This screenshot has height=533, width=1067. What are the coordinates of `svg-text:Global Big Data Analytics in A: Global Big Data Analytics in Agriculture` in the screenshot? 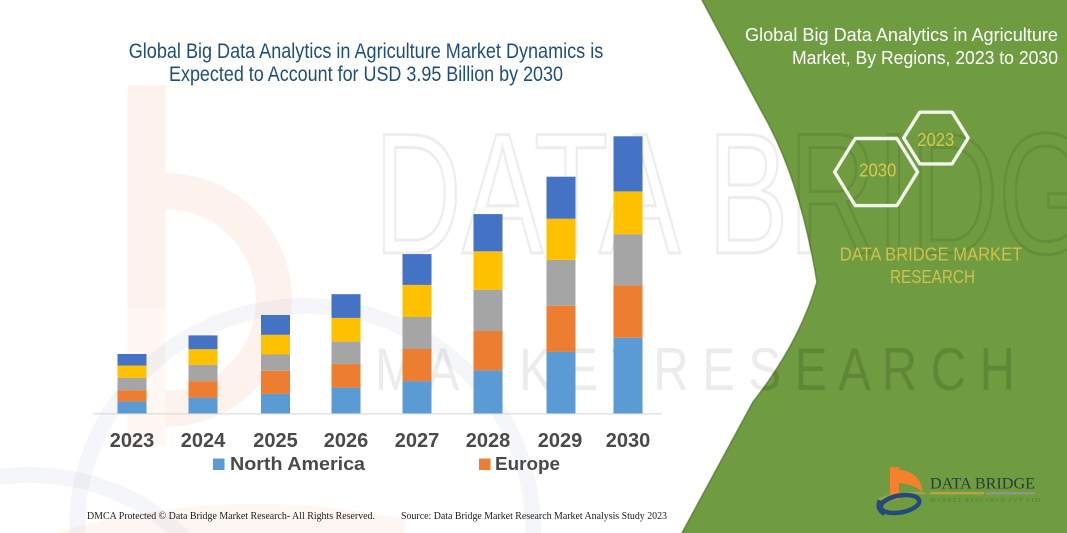 It's located at (901, 35).